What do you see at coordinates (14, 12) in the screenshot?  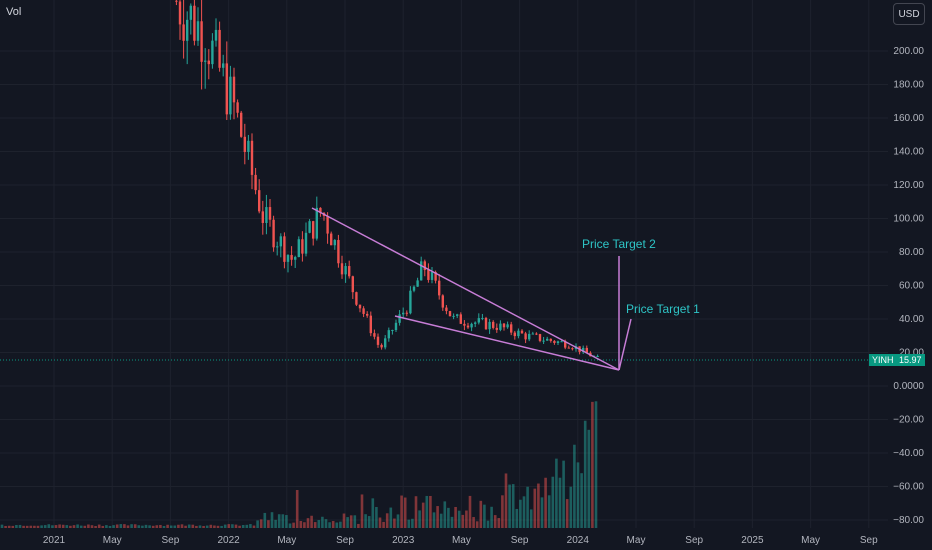 I see `volume-indicator-label: Vol` at bounding box center [14, 12].